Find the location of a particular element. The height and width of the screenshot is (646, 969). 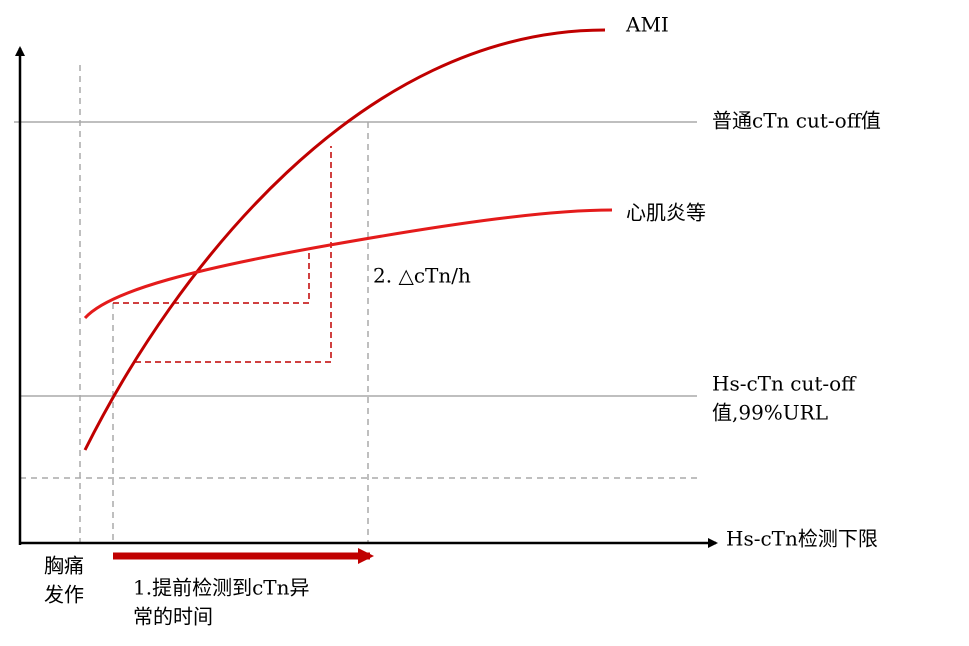

early-label-2: 常的时间 is located at coordinates (173, 617).